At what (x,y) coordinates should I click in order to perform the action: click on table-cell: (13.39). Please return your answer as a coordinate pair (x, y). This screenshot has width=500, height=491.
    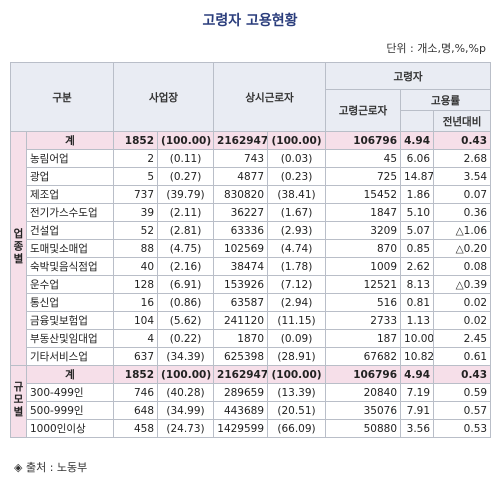
    Looking at the image, I should click on (297, 392).